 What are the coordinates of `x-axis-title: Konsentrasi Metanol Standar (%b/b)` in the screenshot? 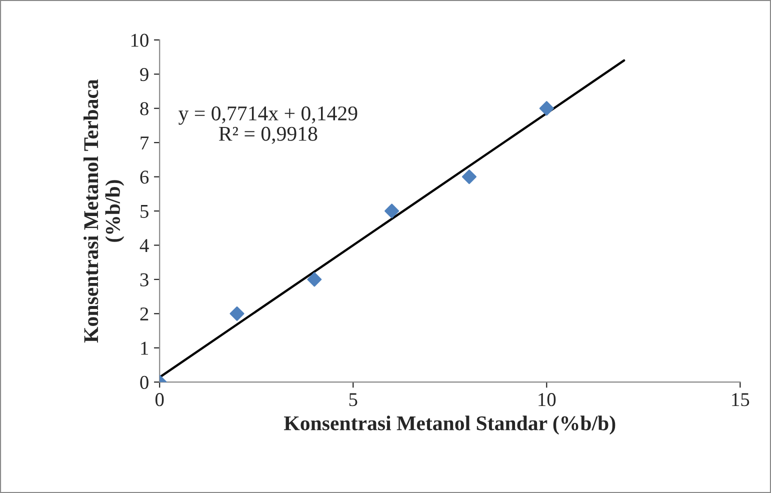 It's located at (450, 425).